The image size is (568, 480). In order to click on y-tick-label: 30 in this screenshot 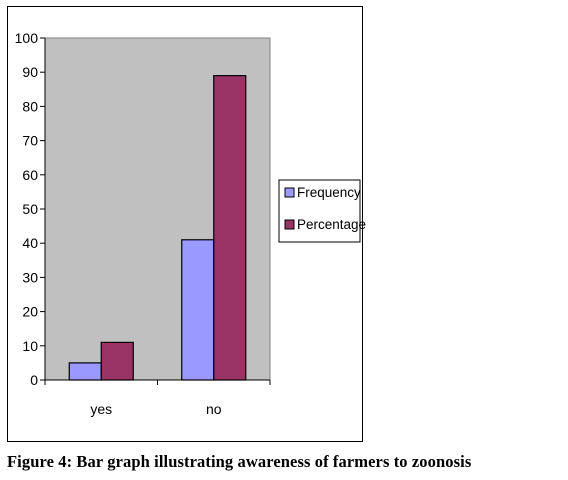, I will do `click(30, 277)`.